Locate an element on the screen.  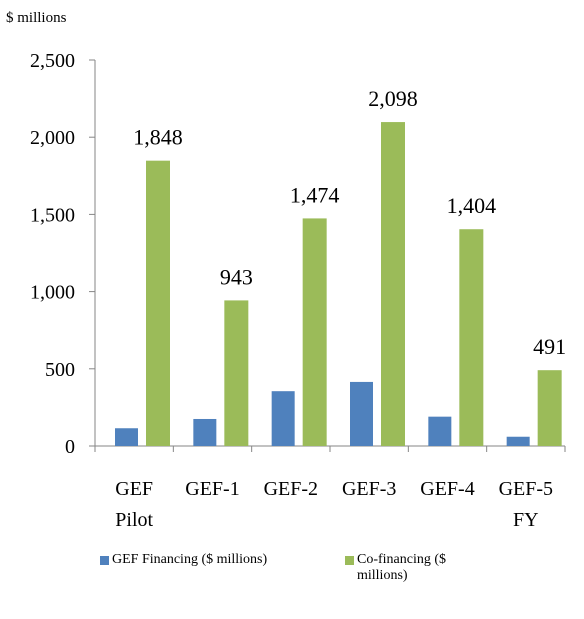
y-tick-label: 2,500 is located at coordinates (52, 61).